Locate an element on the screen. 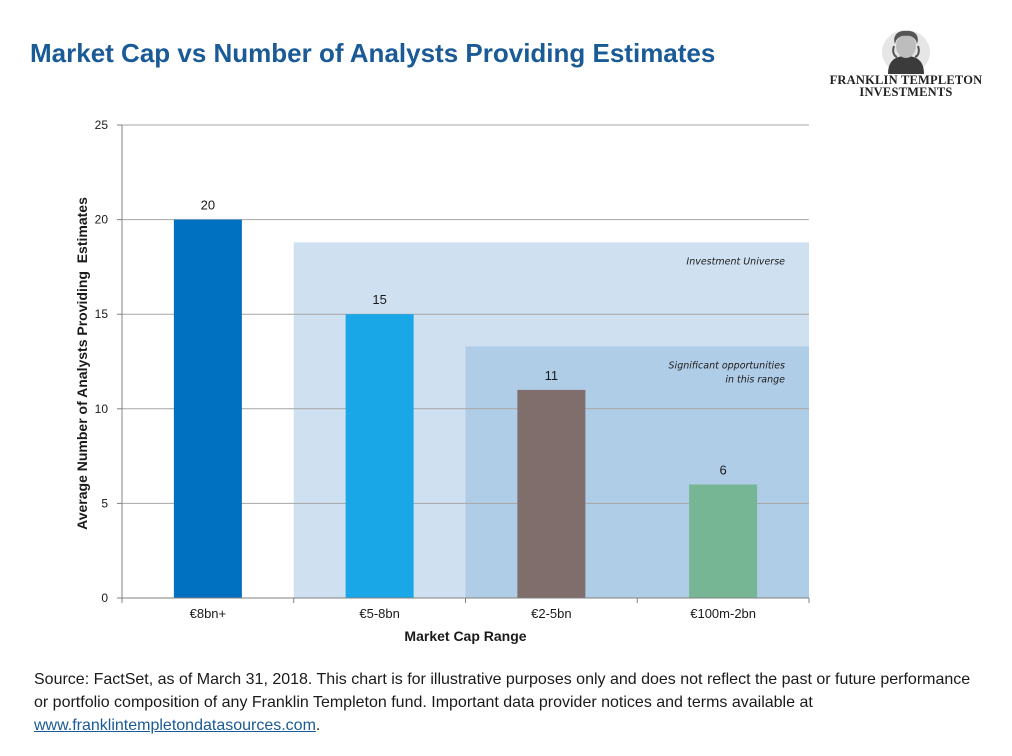  y-tick-label: 25 is located at coordinates (102, 125).